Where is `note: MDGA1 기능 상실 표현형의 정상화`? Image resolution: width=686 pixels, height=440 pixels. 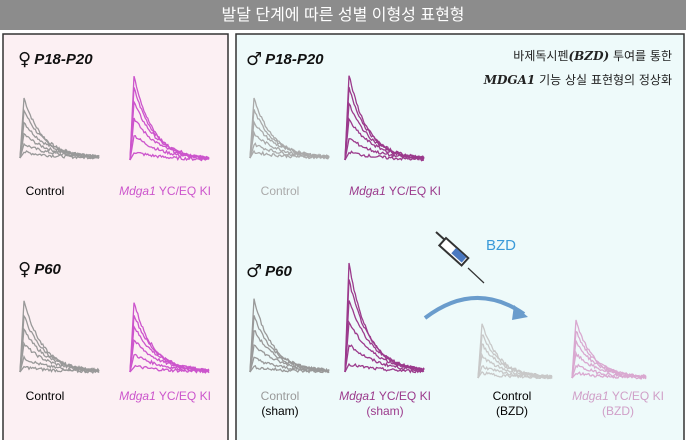
note: MDGA1 기능 상실 표현형의 정상화 is located at coordinates (577, 80).